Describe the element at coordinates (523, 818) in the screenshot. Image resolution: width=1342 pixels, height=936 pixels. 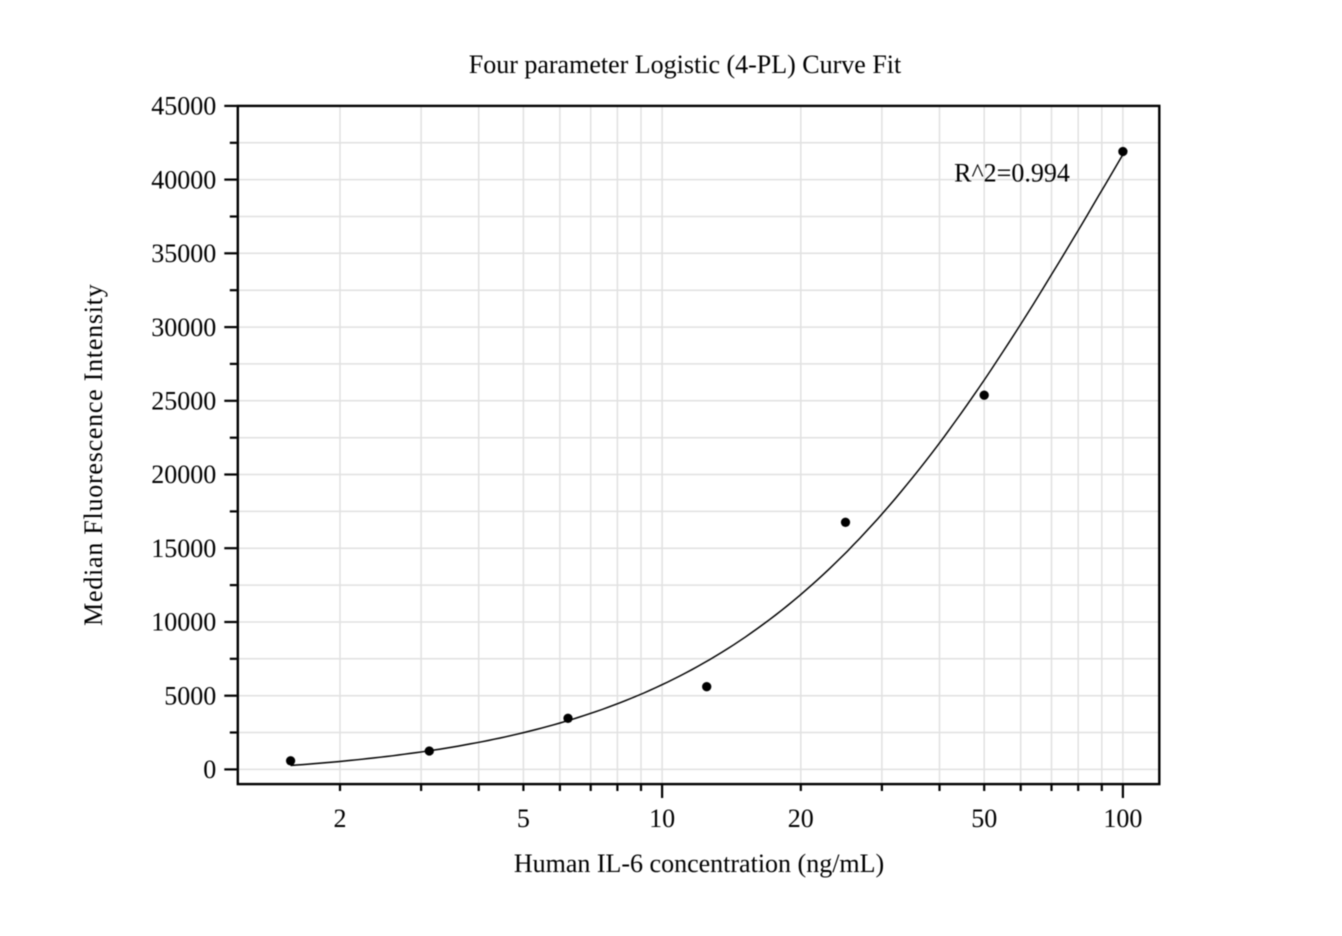
I see `svg-text: 5` at that location.